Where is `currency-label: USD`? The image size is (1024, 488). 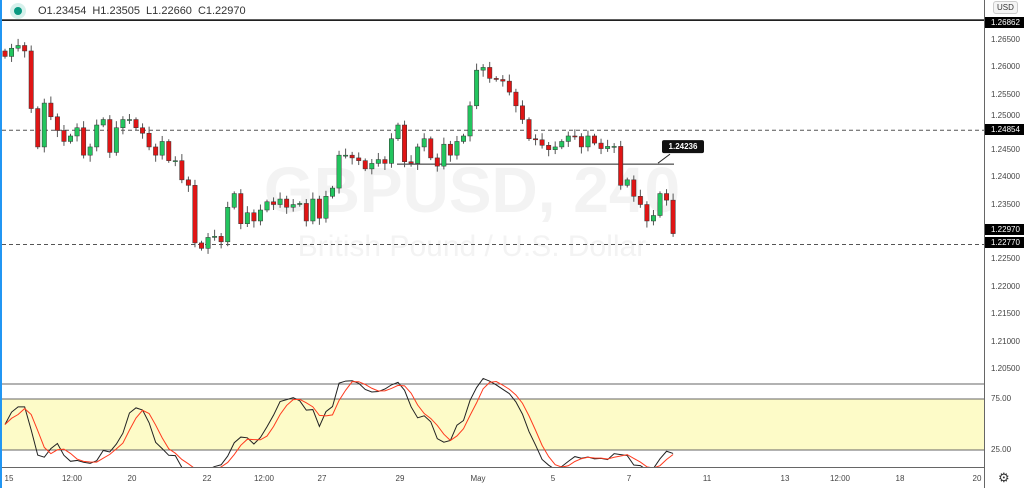
currency-label: USD is located at coordinates (1005, 7).